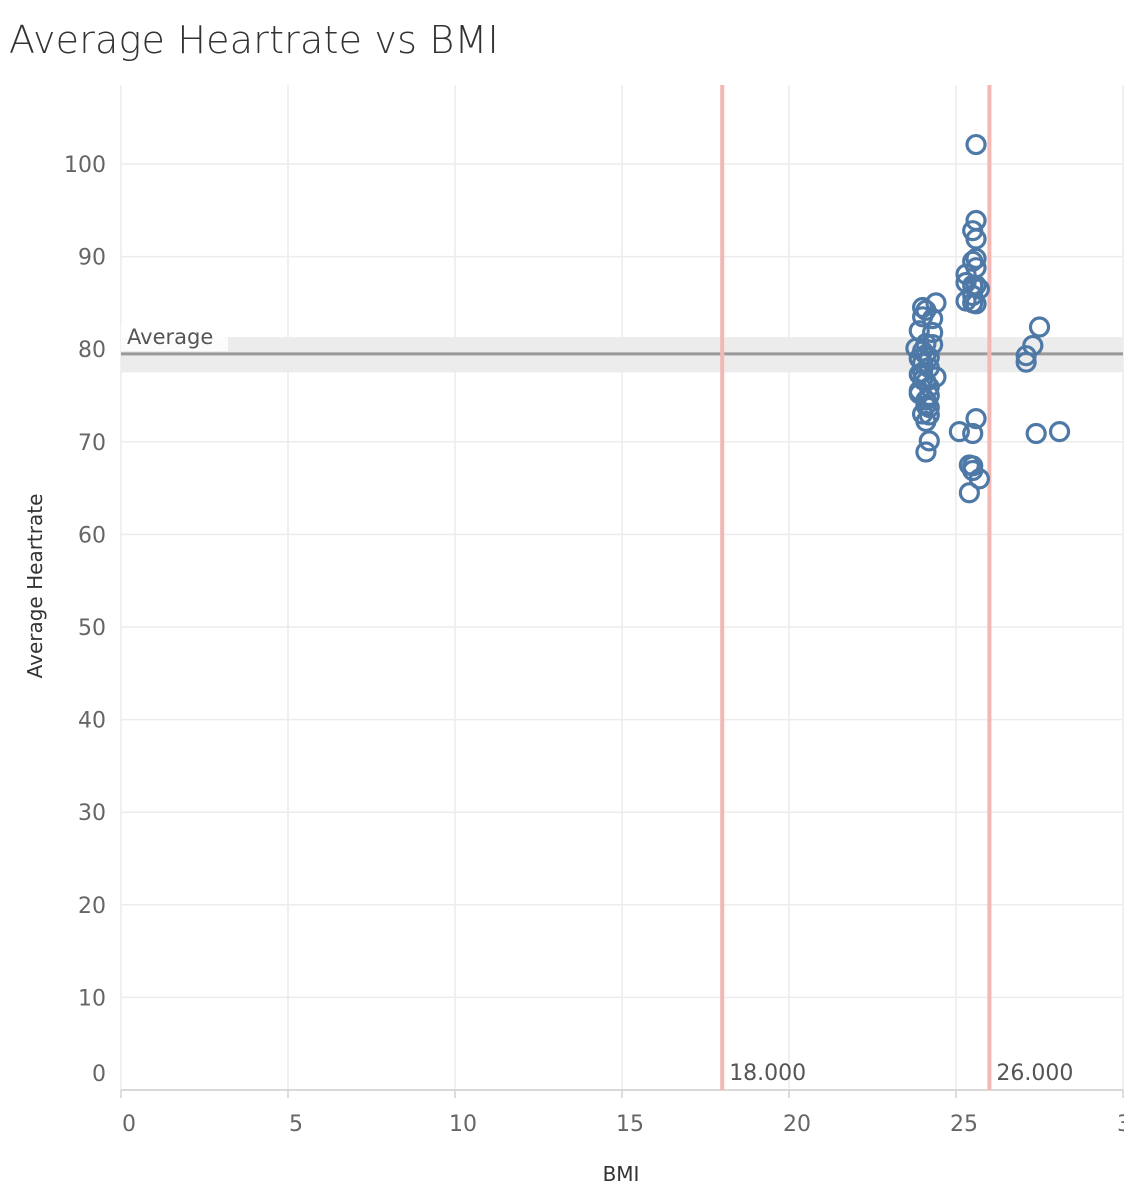 This screenshot has height=1204, width=1124. I want to click on y-tick-label: 20, so click(92, 906).